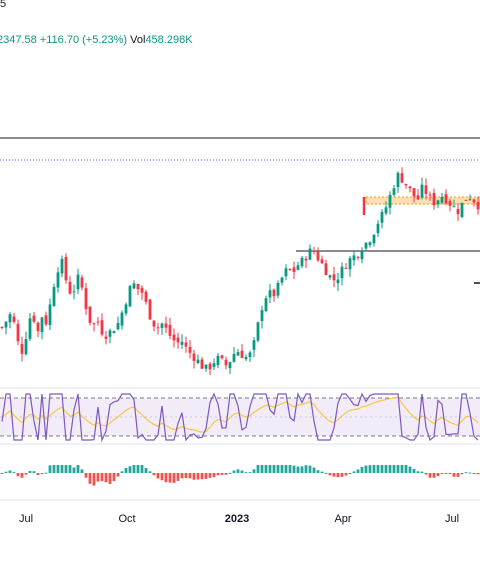 The width and height of the screenshot is (480, 568). I want to click on header-fragment: 5, so click(3, 5).